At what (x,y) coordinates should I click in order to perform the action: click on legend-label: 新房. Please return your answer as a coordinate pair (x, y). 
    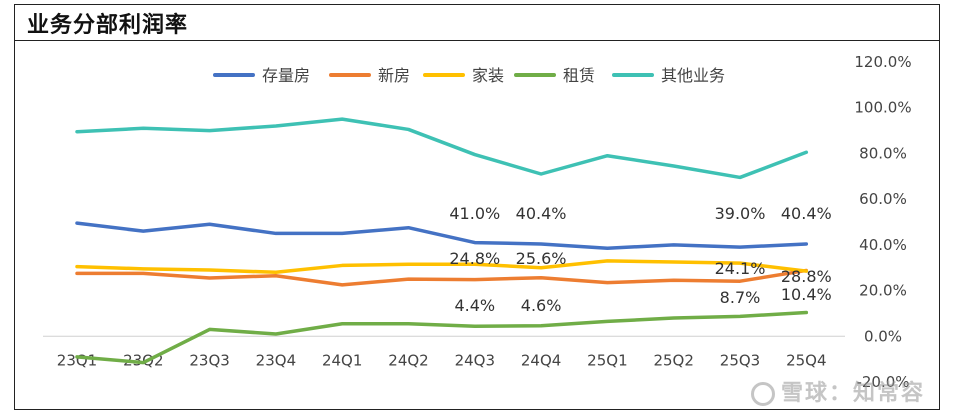
    Looking at the image, I should click on (394, 75).